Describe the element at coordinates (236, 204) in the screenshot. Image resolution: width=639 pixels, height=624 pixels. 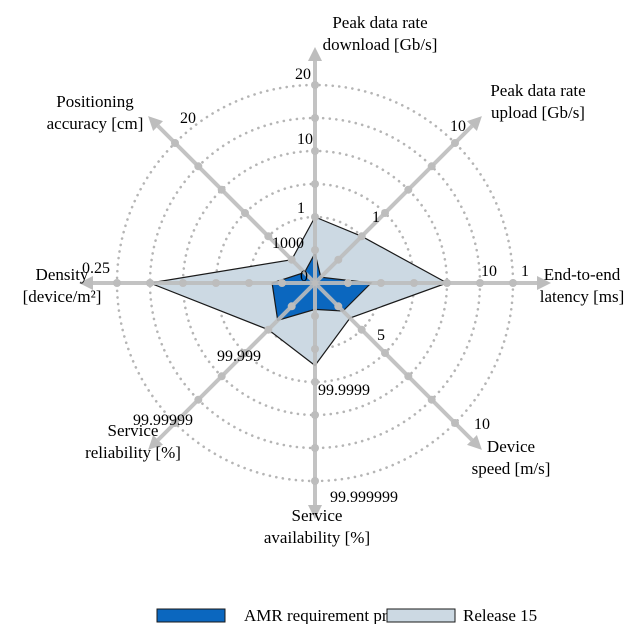
I see `axis-line-positioning` at that location.